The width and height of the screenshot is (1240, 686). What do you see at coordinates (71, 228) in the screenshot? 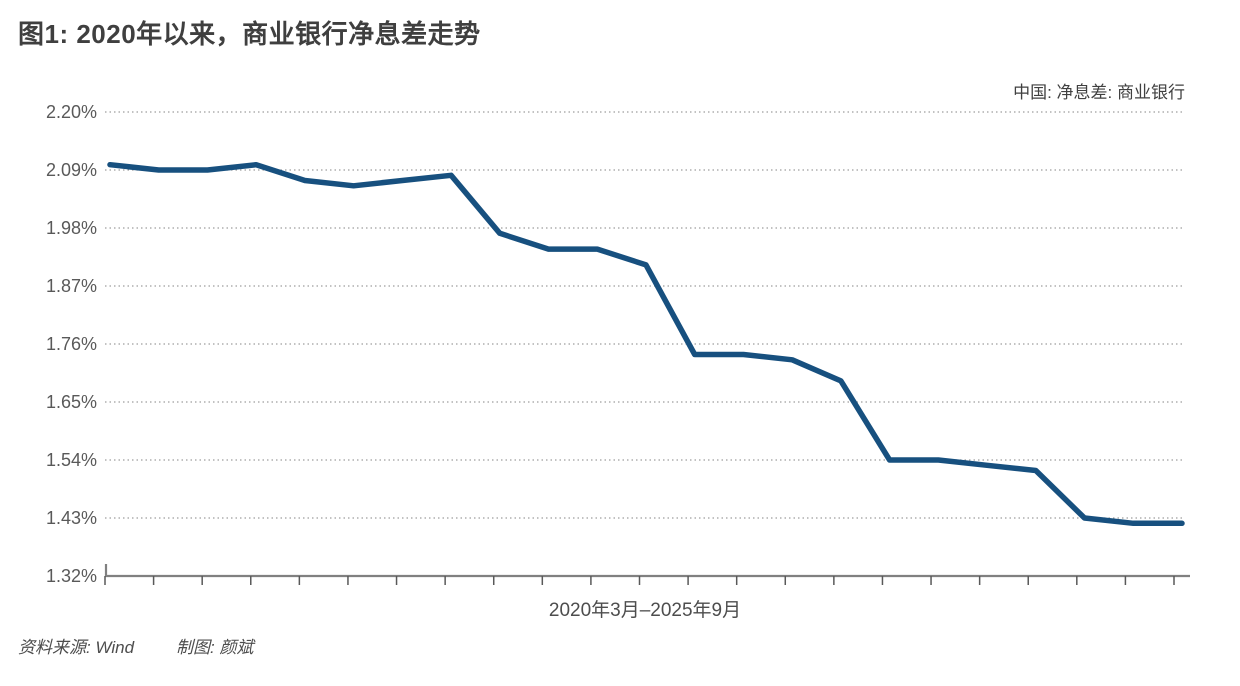
I see `y-axis-tick-label: 1.98%` at bounding box center [71, 228].